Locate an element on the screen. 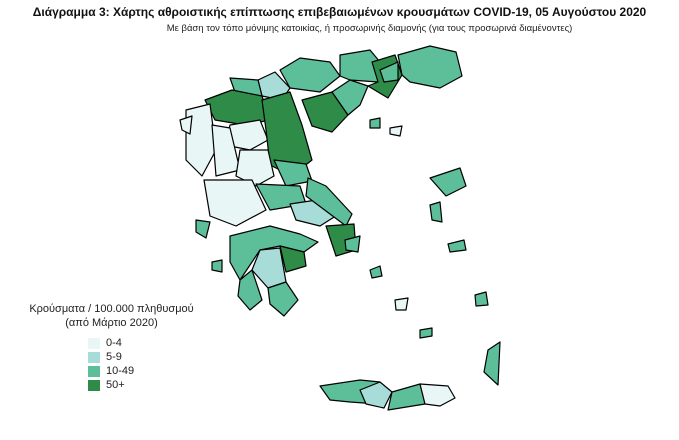 The height and width of the screenshot is (440, 679). legend-item: 0-4 is located at coordinates (153, 343).